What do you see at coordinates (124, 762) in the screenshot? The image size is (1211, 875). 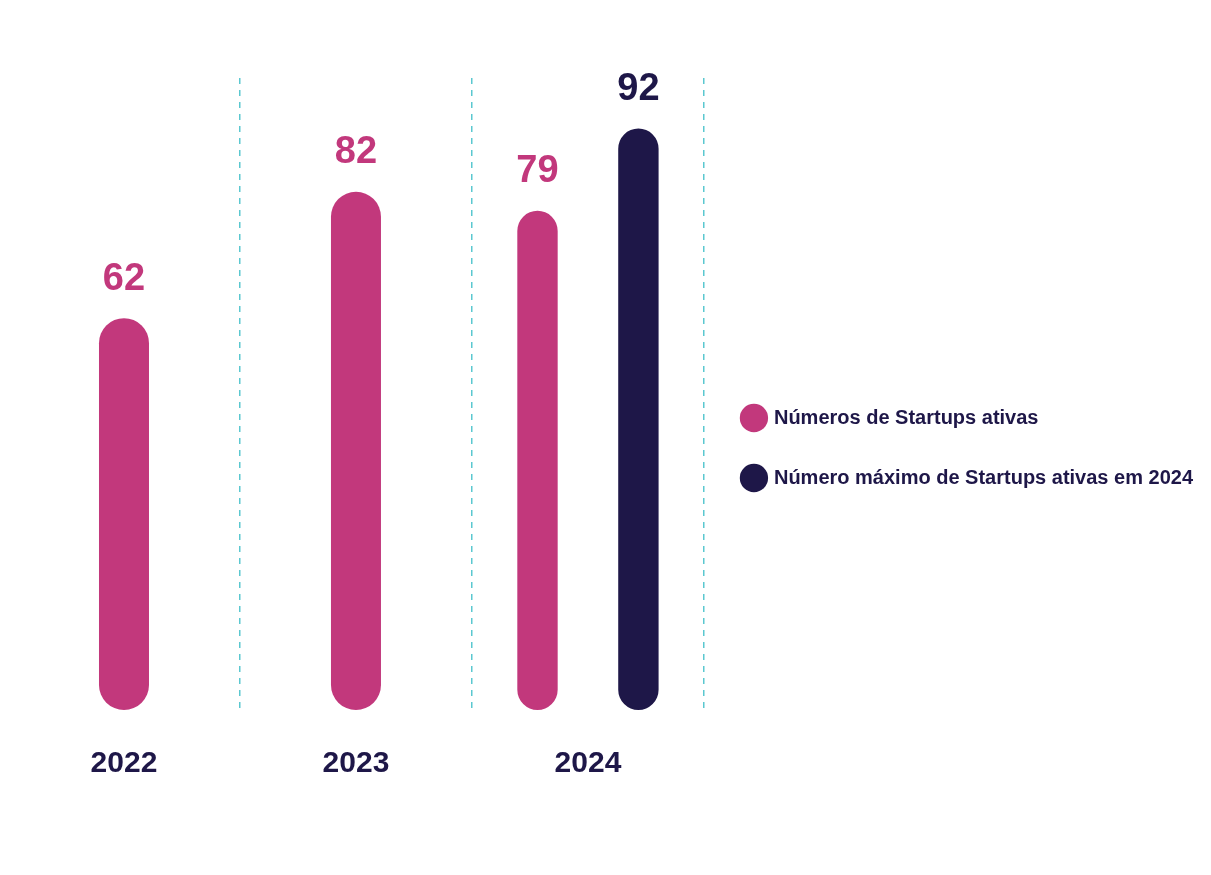 I see `x-tick-label: 2022` at bounding box center [124, 762].